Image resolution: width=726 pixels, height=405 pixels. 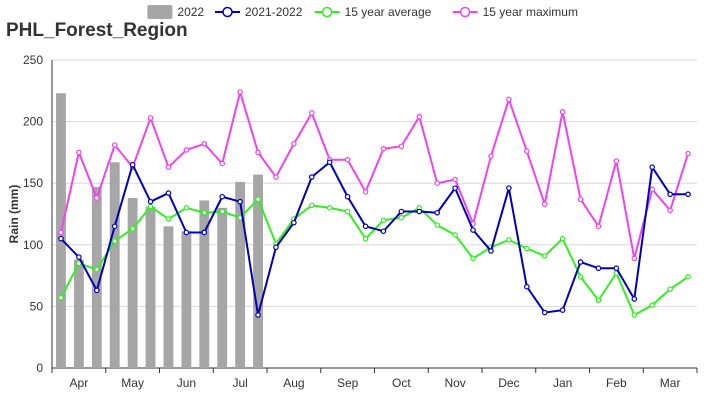 I want to click on x-tick-label: Dec, so click(x=508, y=383).